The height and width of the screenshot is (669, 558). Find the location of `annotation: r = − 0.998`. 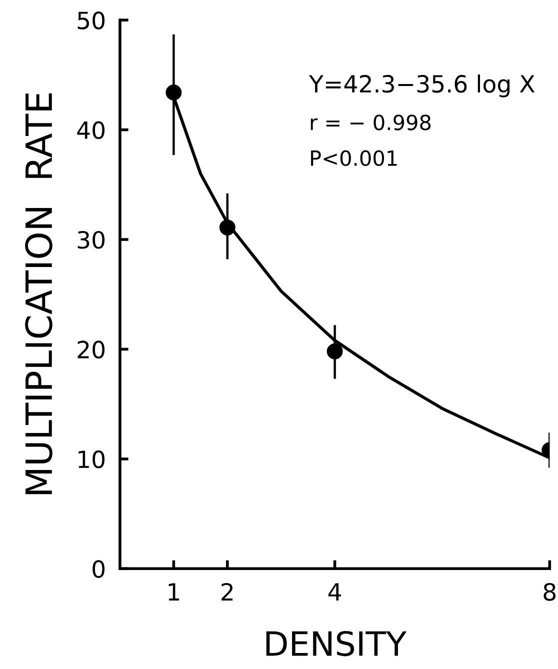

annotation: r = − 0.998 is located at coordinates (370, 122).